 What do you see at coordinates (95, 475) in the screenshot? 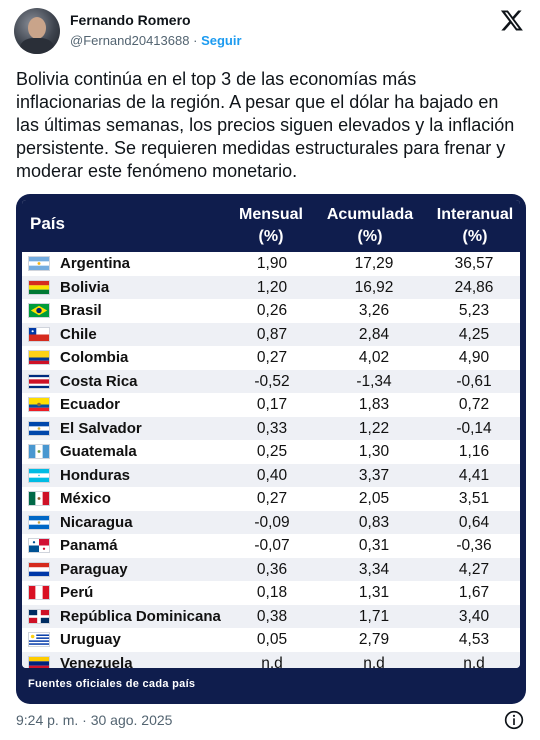
I see `country-name: Honduras` at bounding box center [95, 475].